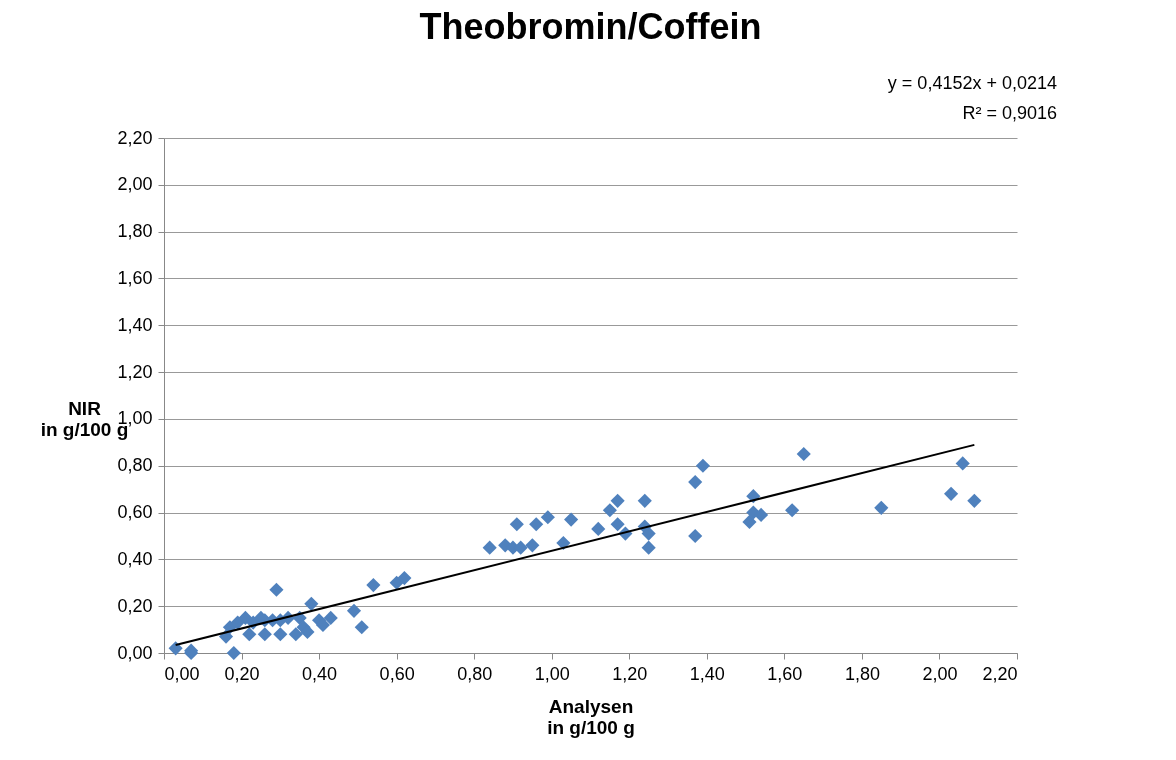 This screenshot has height=760, width=1176. I want to click on y-tick-label: 0,20, so click(135, 605).